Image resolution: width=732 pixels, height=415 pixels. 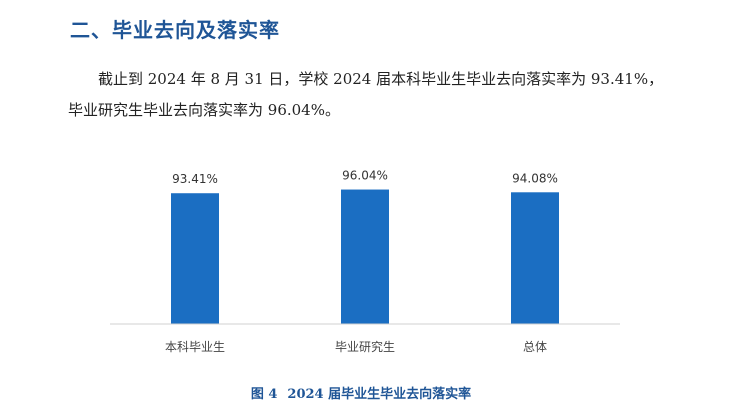 What do you see at coordinates (204, 110) in the screenshot?
I see `summary-line-2: 毕业研究生毕业去向落实率为 96.04%。` at bounding box center [204, 110].